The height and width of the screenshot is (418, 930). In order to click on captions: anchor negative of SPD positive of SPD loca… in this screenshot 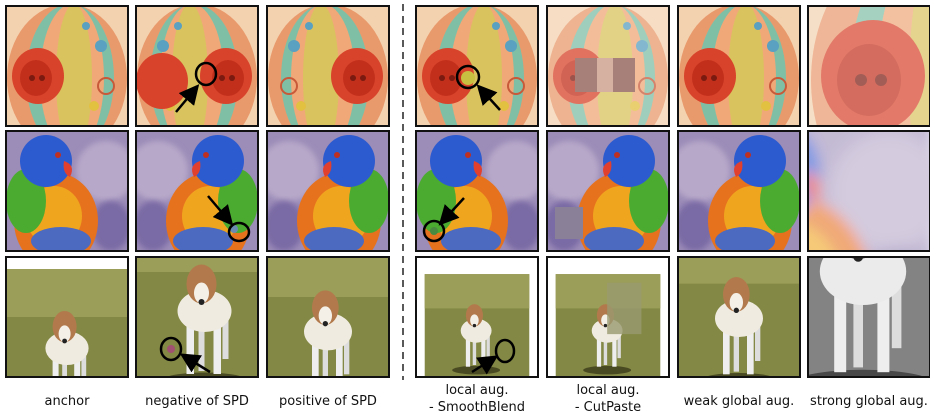, I will do `click(486, 399)`.